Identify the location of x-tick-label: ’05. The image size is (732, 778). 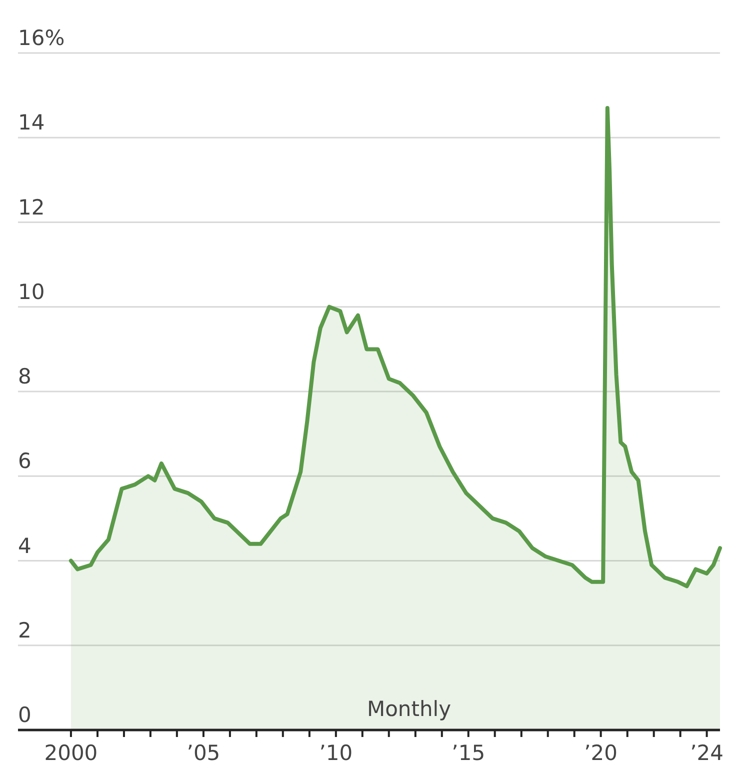
(203, 753).